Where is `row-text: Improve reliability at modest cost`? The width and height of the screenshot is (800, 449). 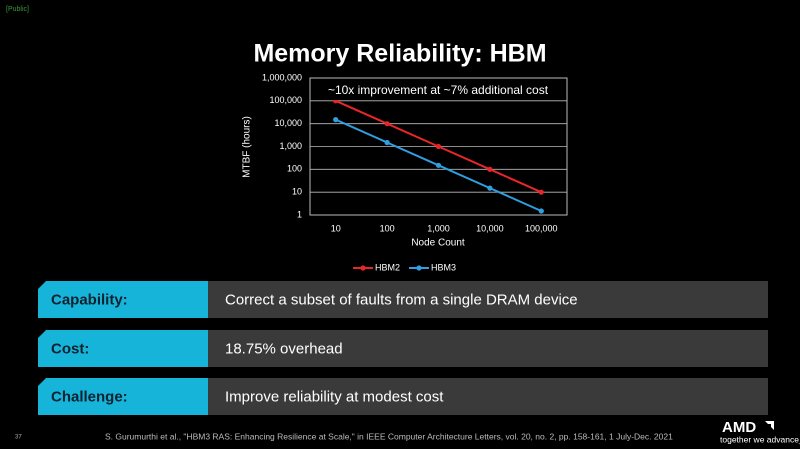
row-text: Improve reliability at modest cost is located at coordinates (334, 396).